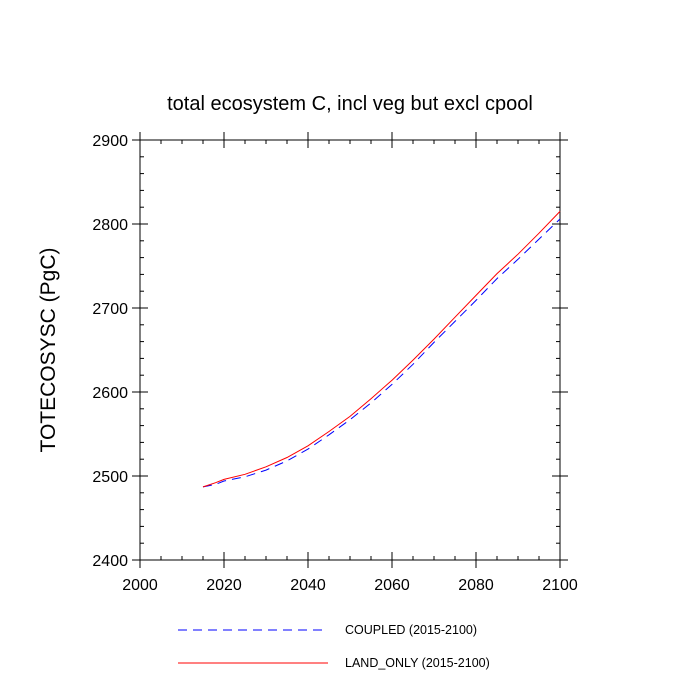  Describe the element at coordinates (560, 585) in the screenshot. I see `x-tick-label: 2100` at that location.